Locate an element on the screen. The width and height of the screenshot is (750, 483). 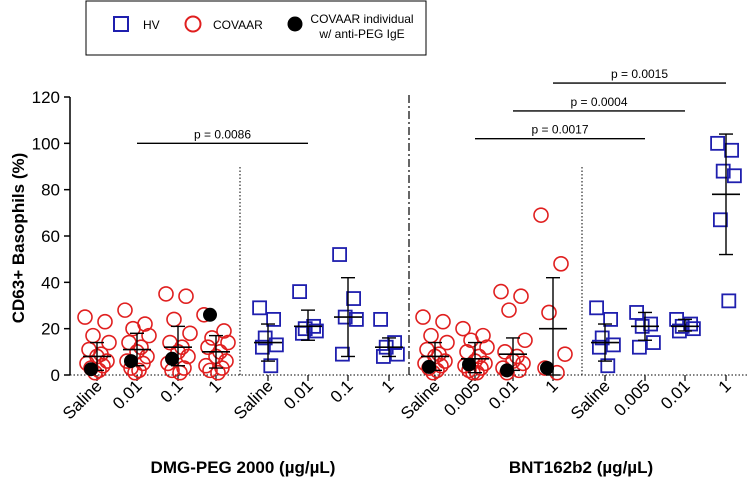
significance-label-2: p = 0.0004 is located at coordinates (598, 102).